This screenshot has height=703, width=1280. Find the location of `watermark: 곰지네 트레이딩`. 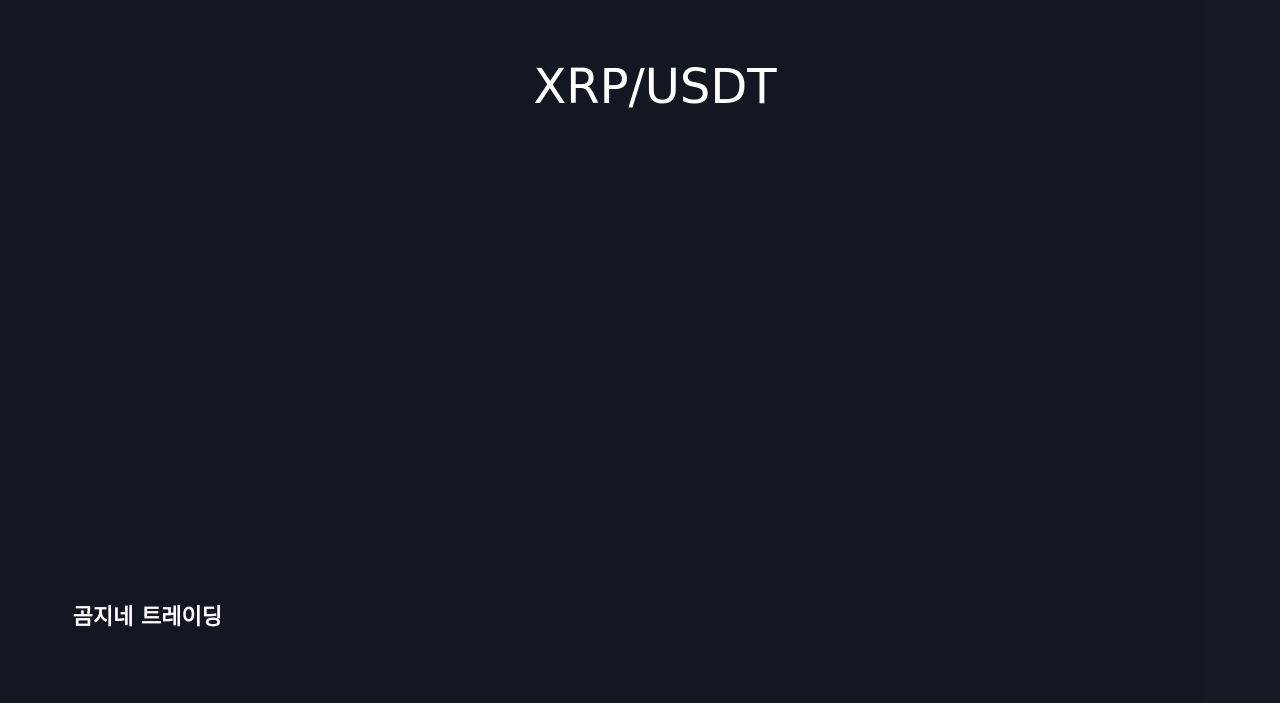

watermark: 곰지네 트레이딩 is located at coordinates (147, 617).